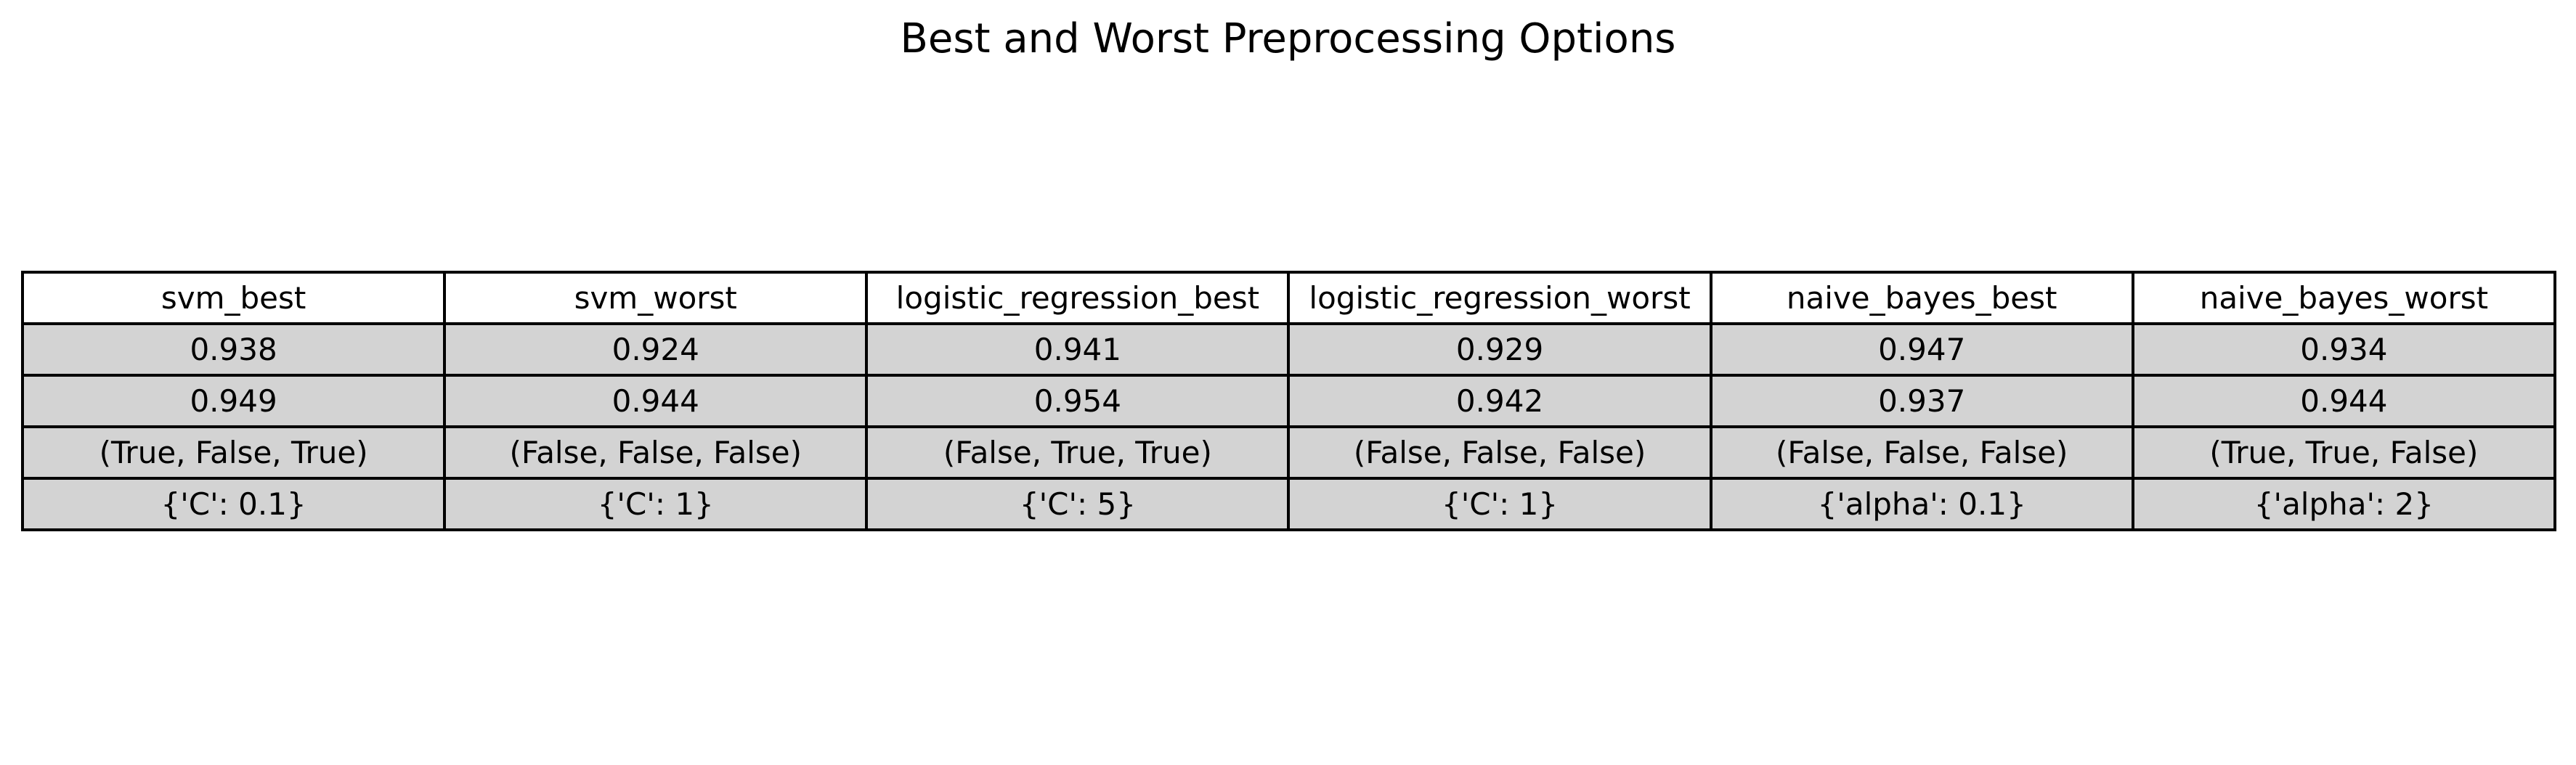  What do you see at coordinates (1499, 298) in the screenshot?
I see `column-header: logistic_regression_worst` at bounding box center [1499, 298].